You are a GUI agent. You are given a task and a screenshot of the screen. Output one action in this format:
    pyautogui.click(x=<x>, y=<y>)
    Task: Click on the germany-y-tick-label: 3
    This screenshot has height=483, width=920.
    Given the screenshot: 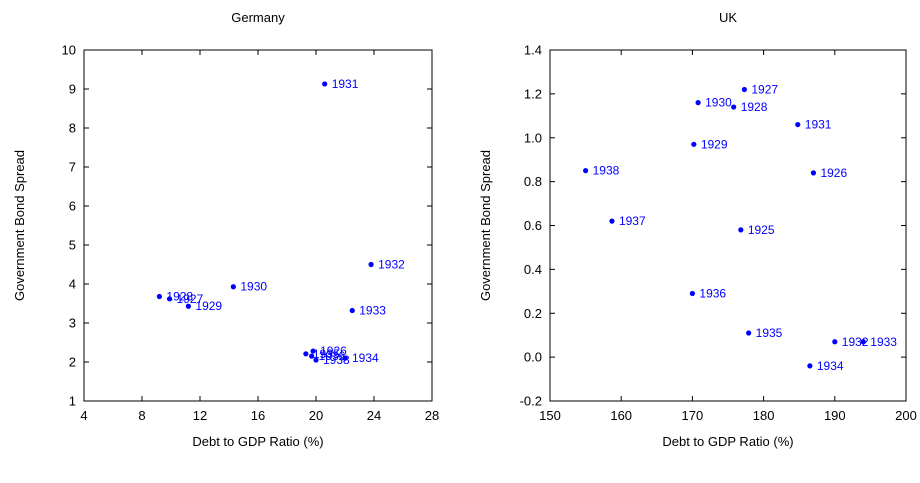 What is the action you would take?
    pyautogui.click(x=72, y=323)
    